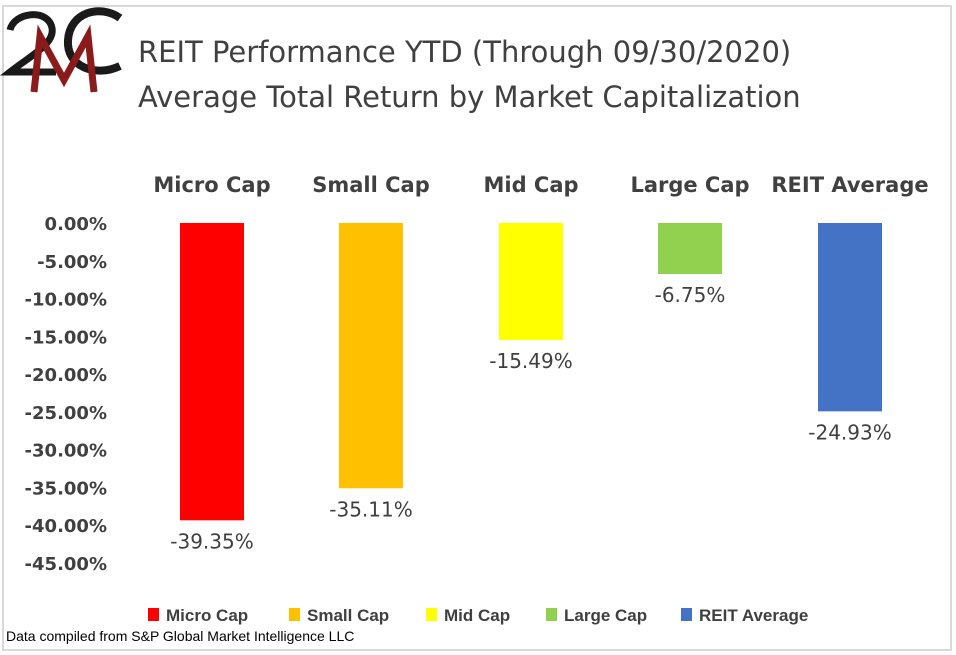 The width and height of the screenshot is (956, 655). What do you see at coordinates (530, 361) in the screenshot?
I see `data-label: -15.49%` at bounding box center [530, 361].